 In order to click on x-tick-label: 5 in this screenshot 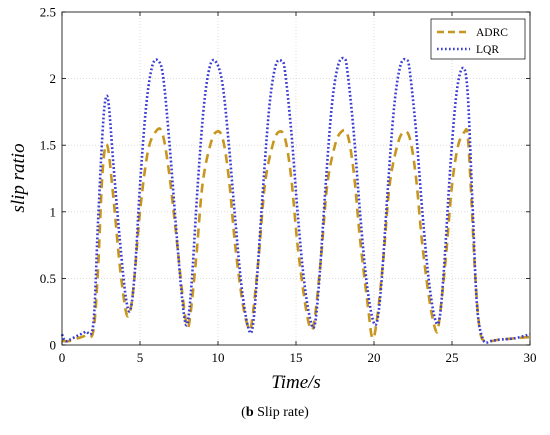, I will do `click(140, 357)`.